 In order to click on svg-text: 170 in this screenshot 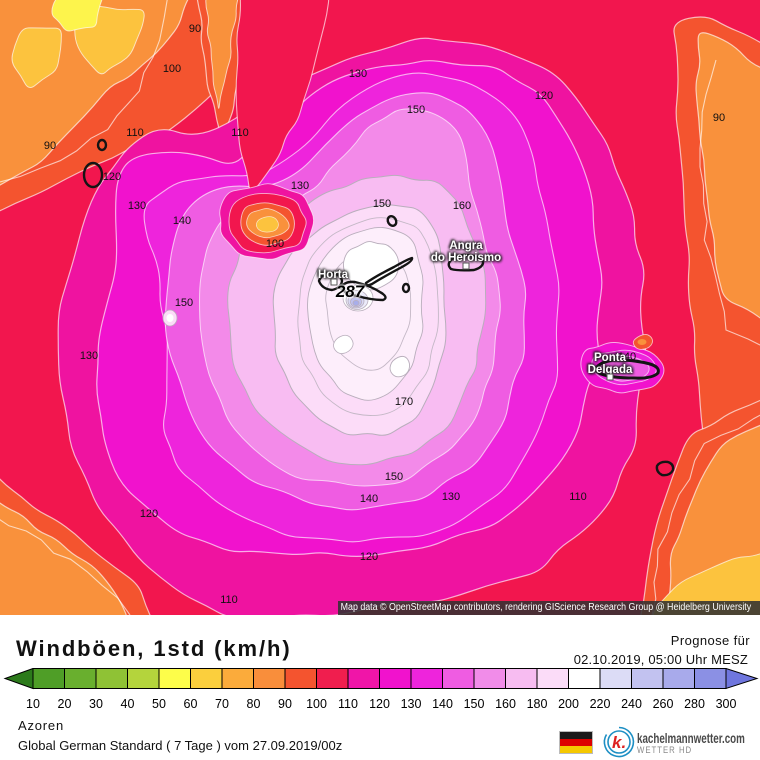, I will do `click(404, 402)`.